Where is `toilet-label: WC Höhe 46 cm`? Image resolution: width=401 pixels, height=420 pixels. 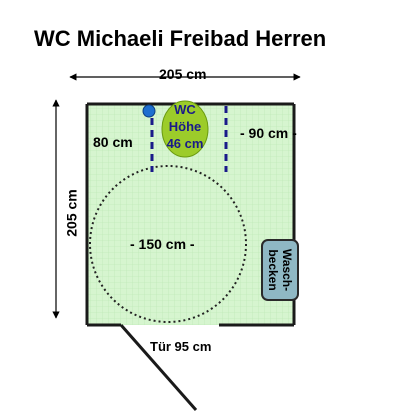 toilet-label: WC Höhe 46 cm is located at coordinates (185, 126).